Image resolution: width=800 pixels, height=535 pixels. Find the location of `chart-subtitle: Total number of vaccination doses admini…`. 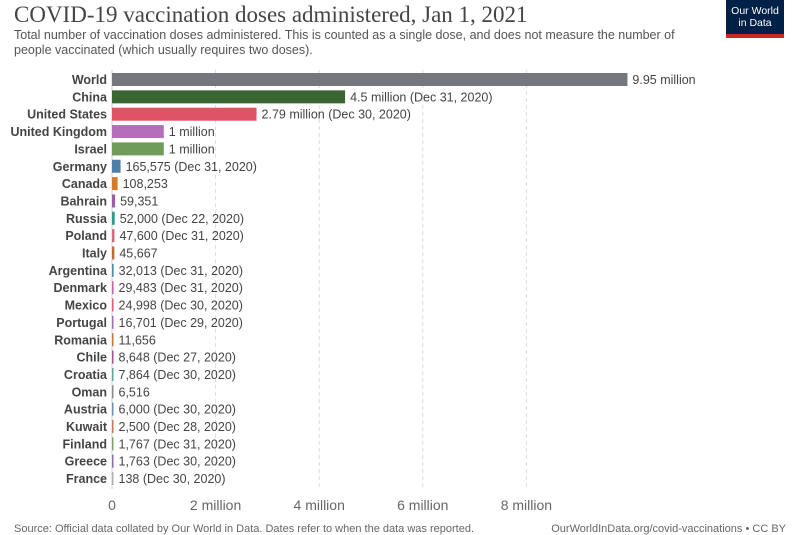

chart-subtitle: Total number of vaccination doses admini… is located at coordinates (344, 42).